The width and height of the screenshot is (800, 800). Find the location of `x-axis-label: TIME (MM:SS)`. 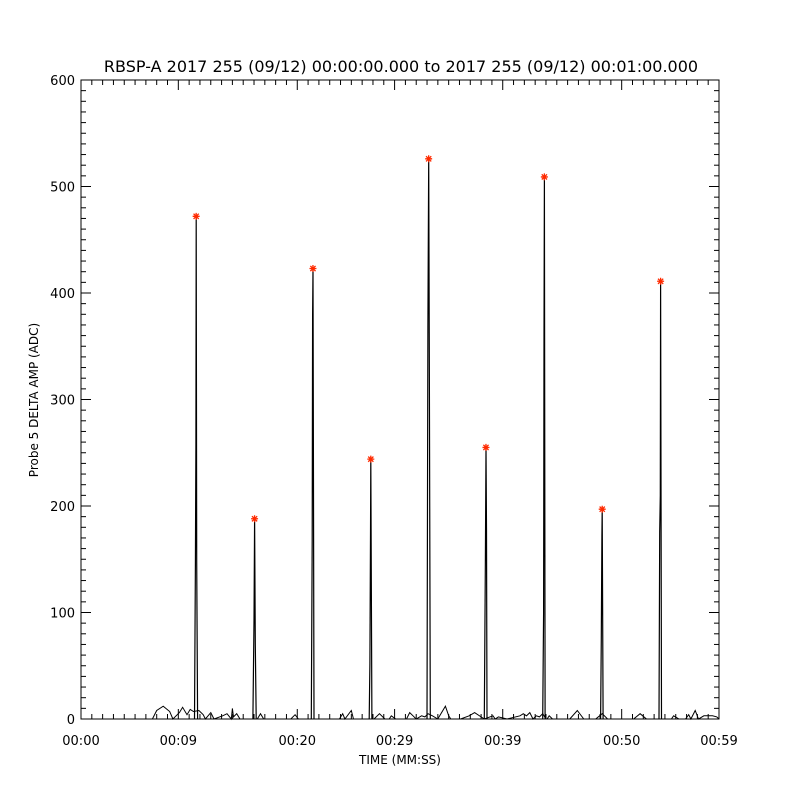

x-axis-label: TIME (MM:SS) is located at coordinates (399, 760).